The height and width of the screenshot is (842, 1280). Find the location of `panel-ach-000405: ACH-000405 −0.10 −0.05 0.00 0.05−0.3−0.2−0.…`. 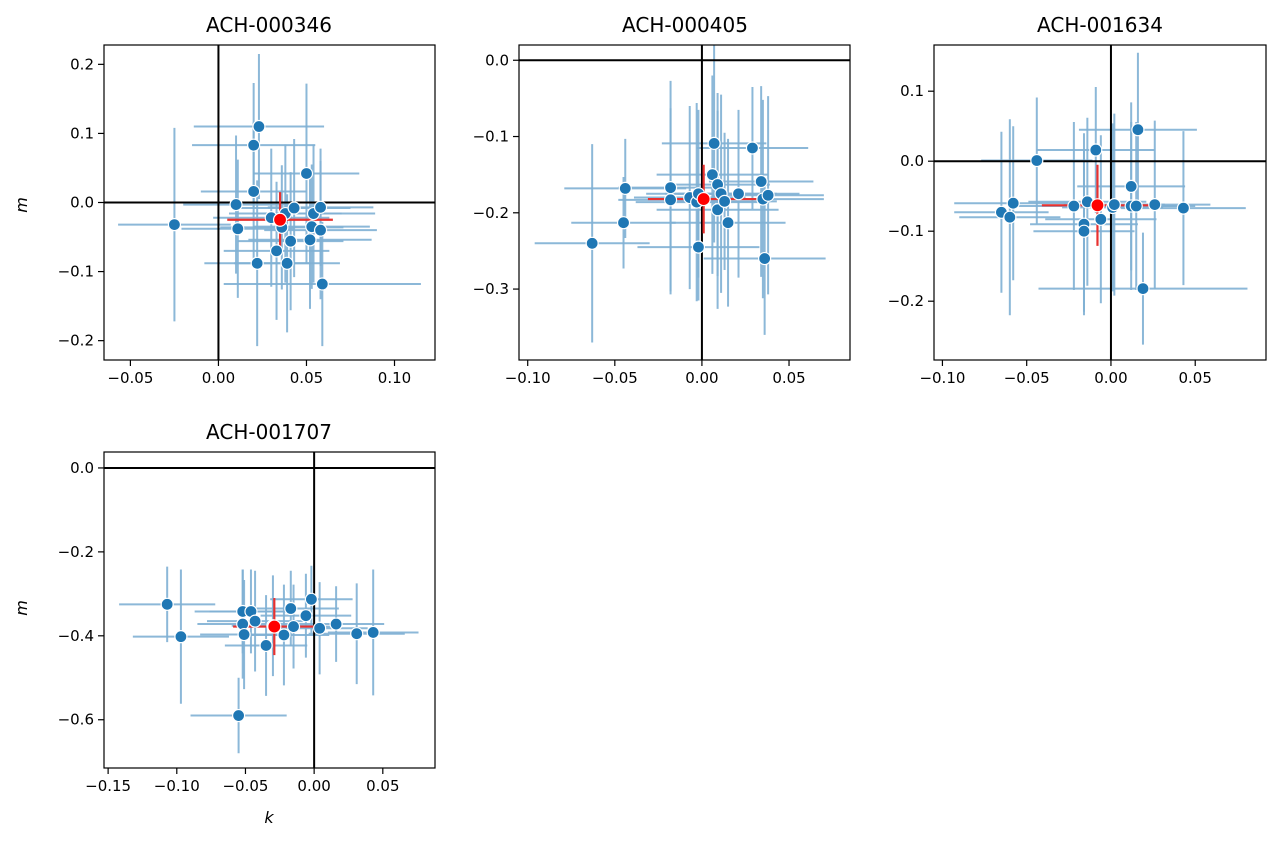

panel-ach-000405: ACH-000405 −0.10 −0.05 0.00 0.05−0.3−0.2−0.… is located at coordinates (662, 200).